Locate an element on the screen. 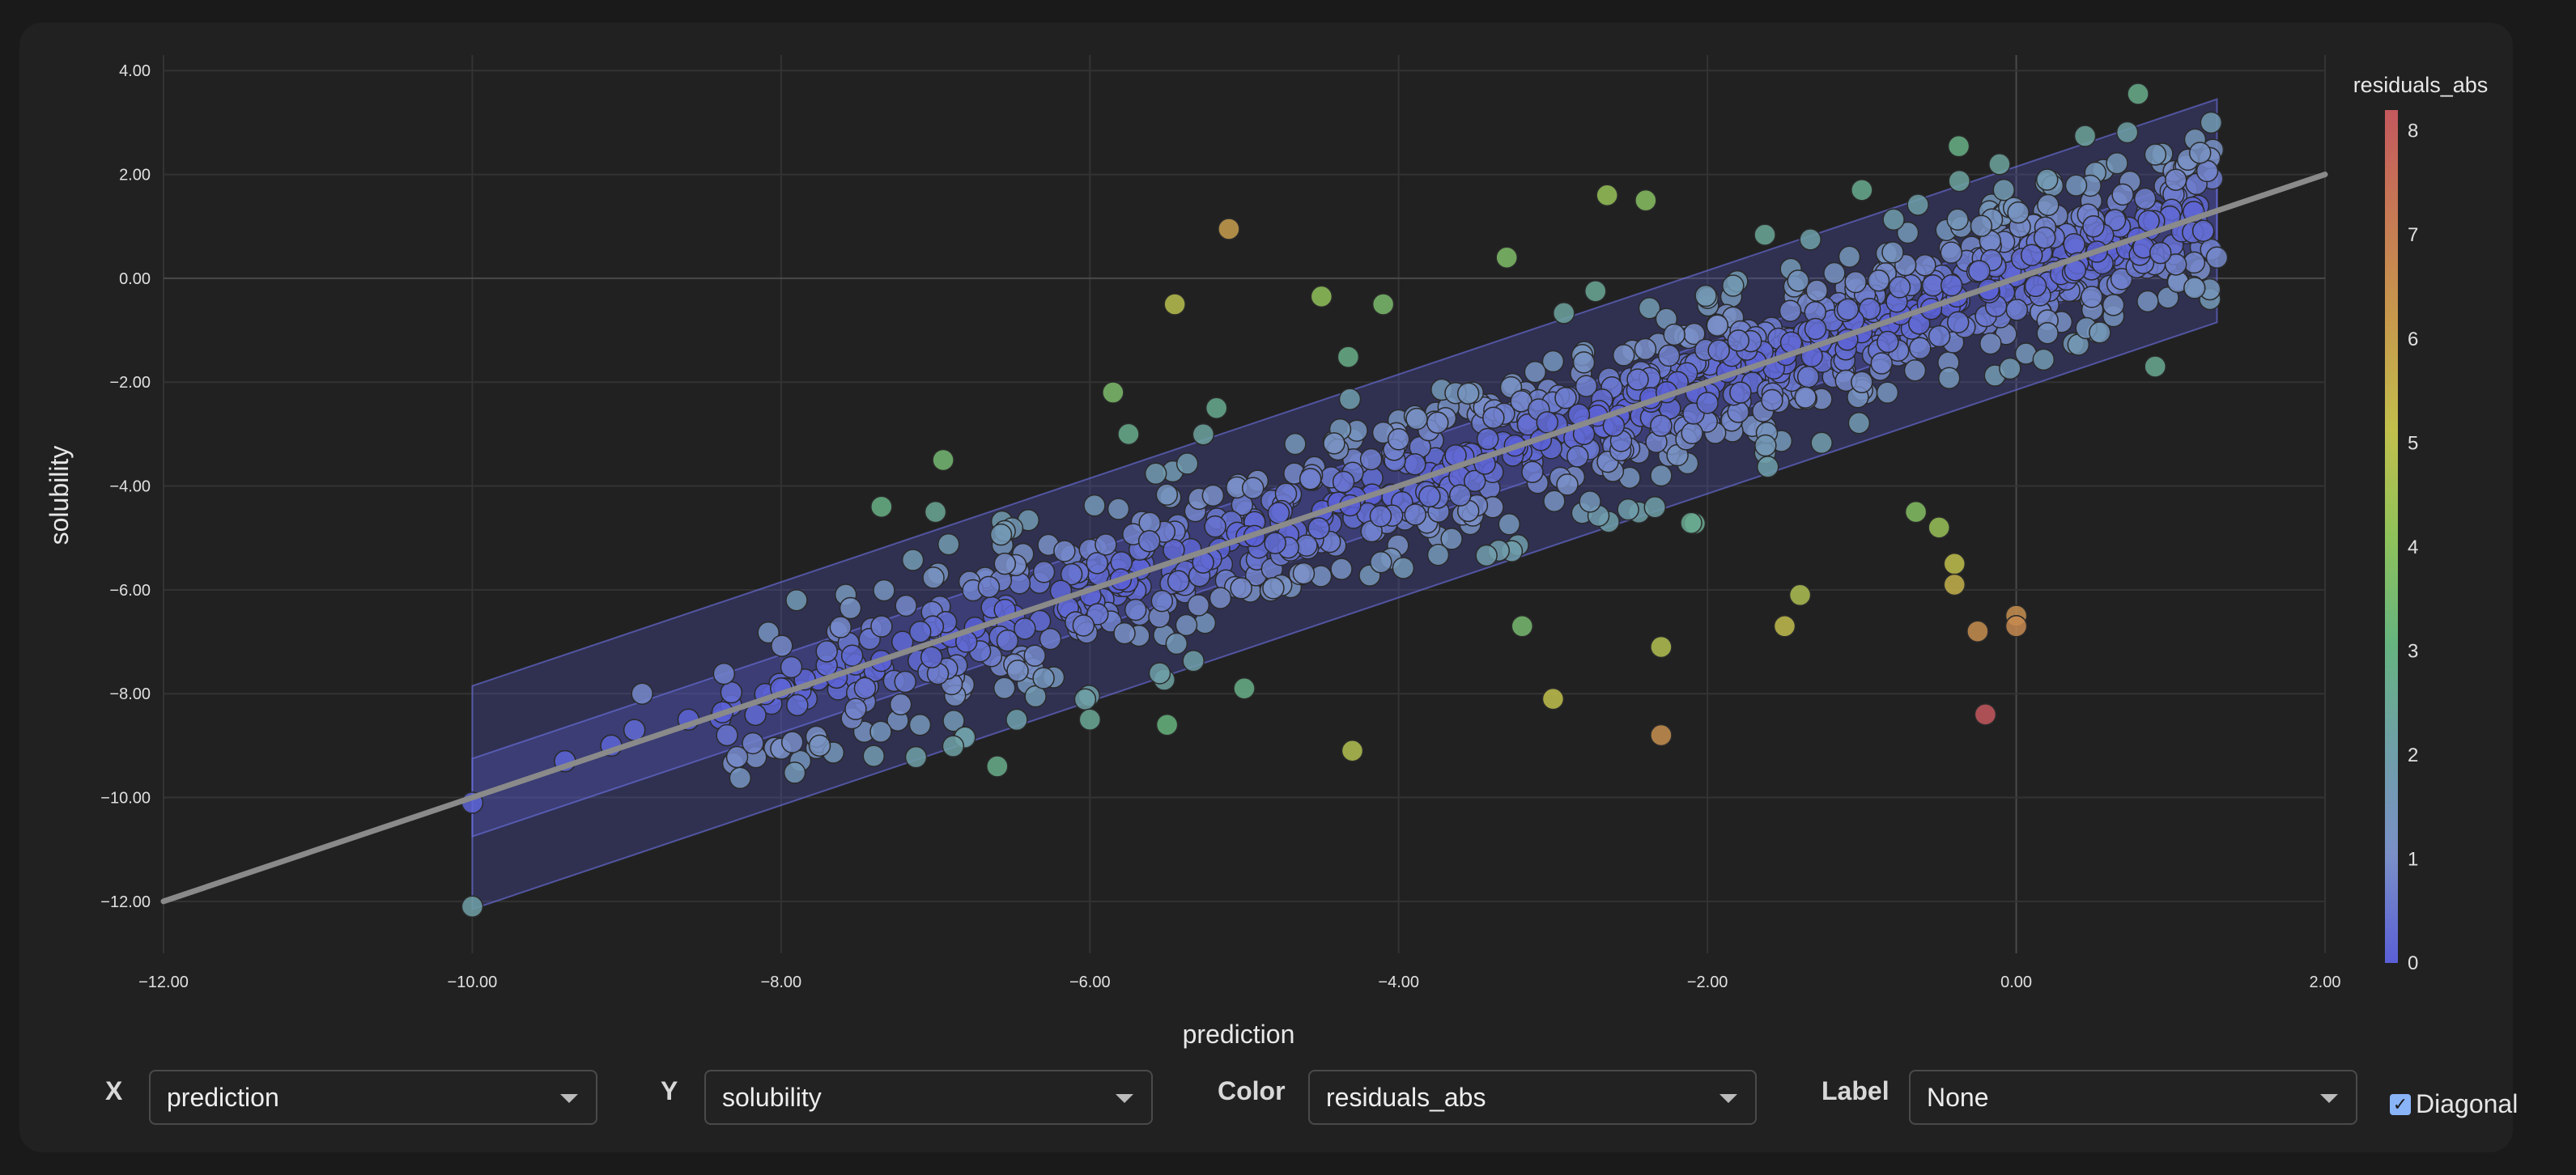 The width and height of the screenshot is (2576, 1175). x-axis-label: prediction is located at coordinates (1239, 1035).